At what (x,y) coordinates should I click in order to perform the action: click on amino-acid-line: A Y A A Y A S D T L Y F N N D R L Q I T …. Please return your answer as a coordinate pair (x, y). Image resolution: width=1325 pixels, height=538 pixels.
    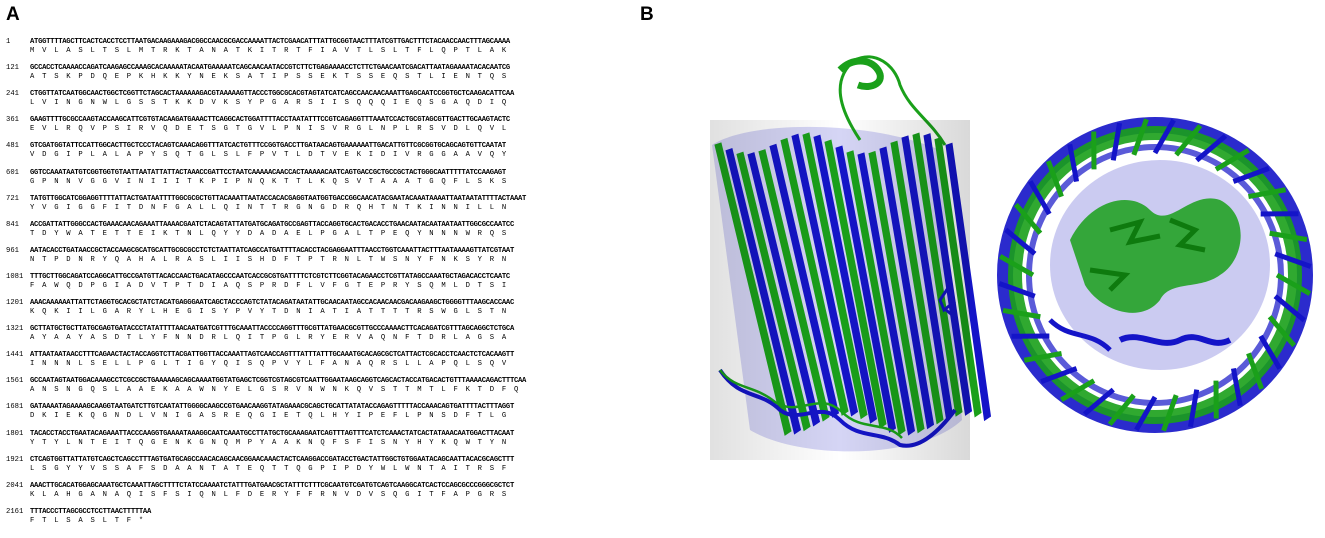
    Looking at the image, I should click on (268, 338).